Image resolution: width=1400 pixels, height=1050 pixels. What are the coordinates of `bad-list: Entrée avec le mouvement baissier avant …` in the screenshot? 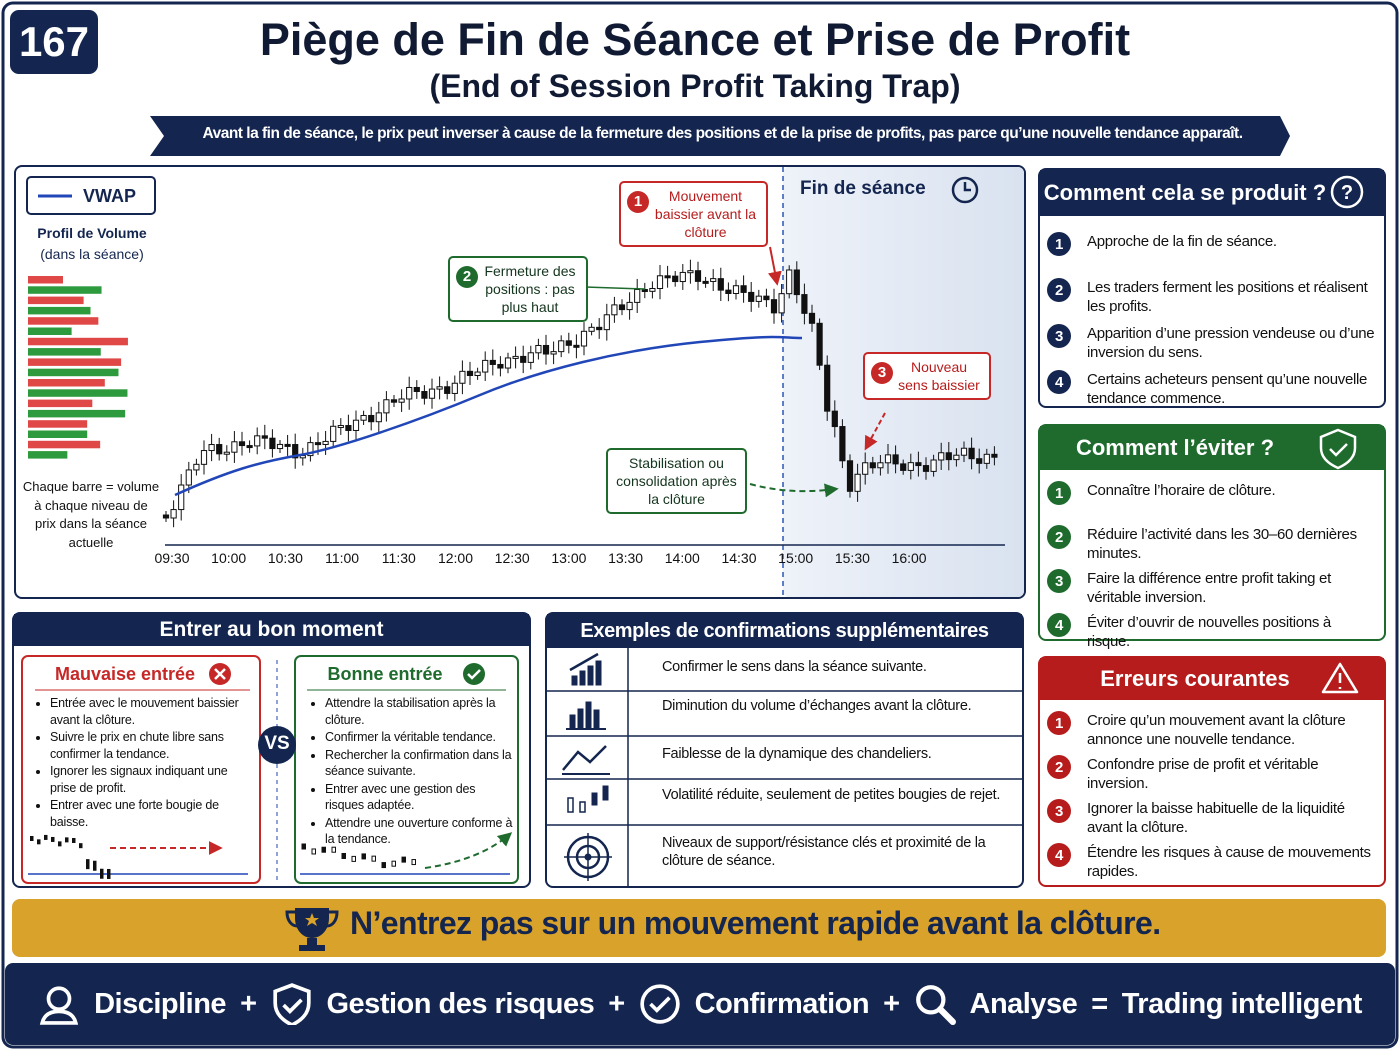 It's located at (141, 762).